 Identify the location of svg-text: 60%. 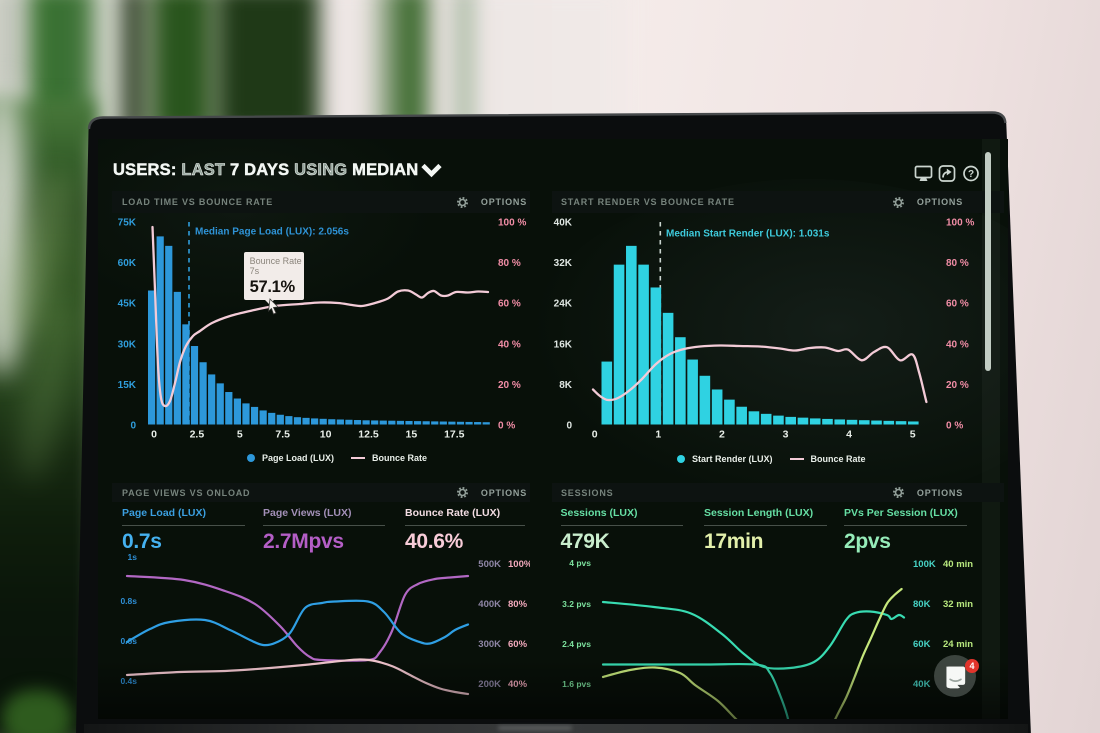
(518, 644).